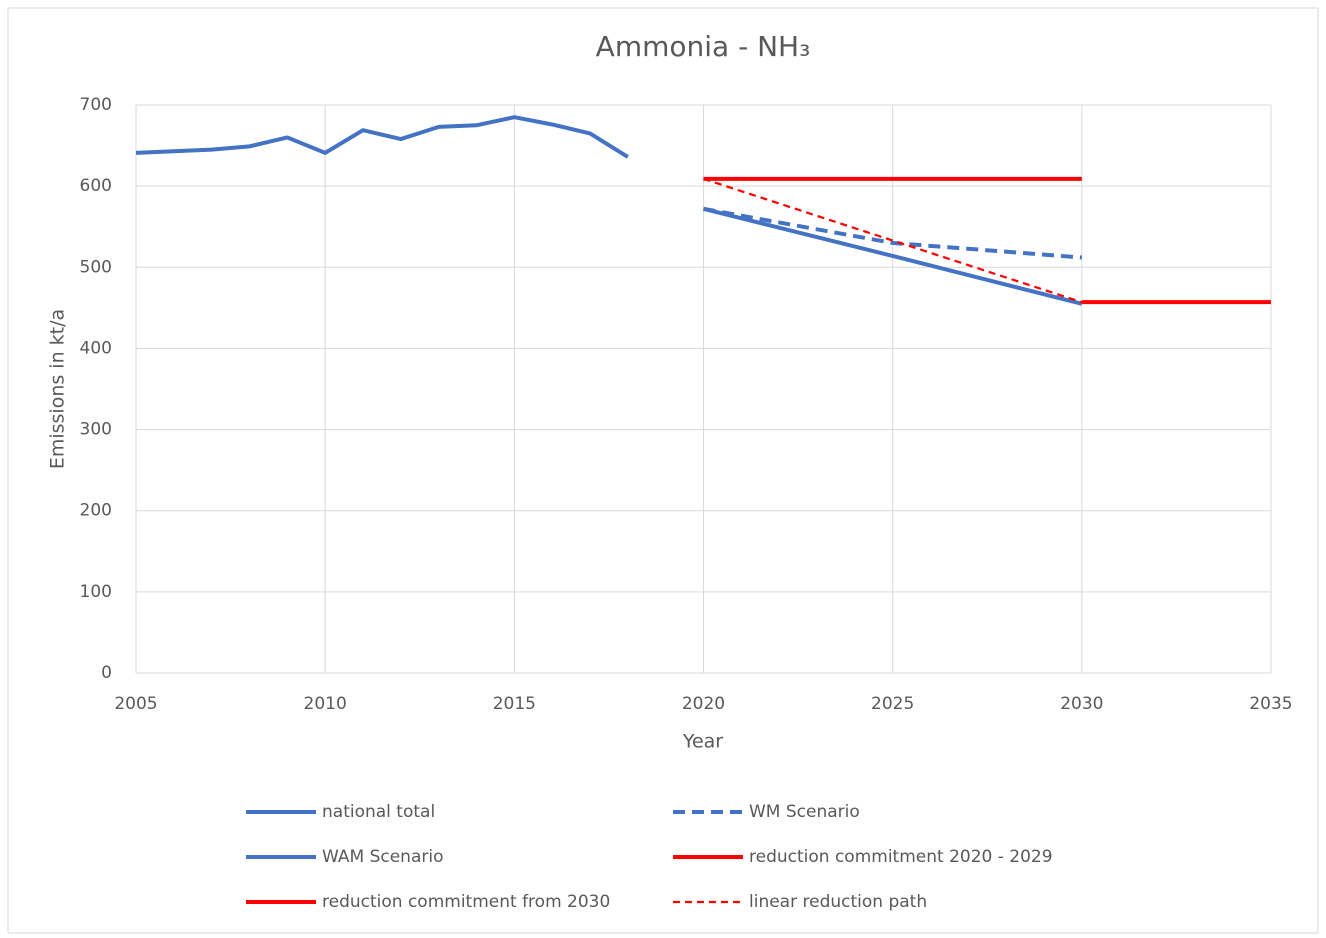 Image resolution: width=1326 pixels, height=938 pixels. What do you see at coordinates (382, 857) in the screenshot?
I see `legend-label: WAM Scenario` at bounding box center [382, 857].